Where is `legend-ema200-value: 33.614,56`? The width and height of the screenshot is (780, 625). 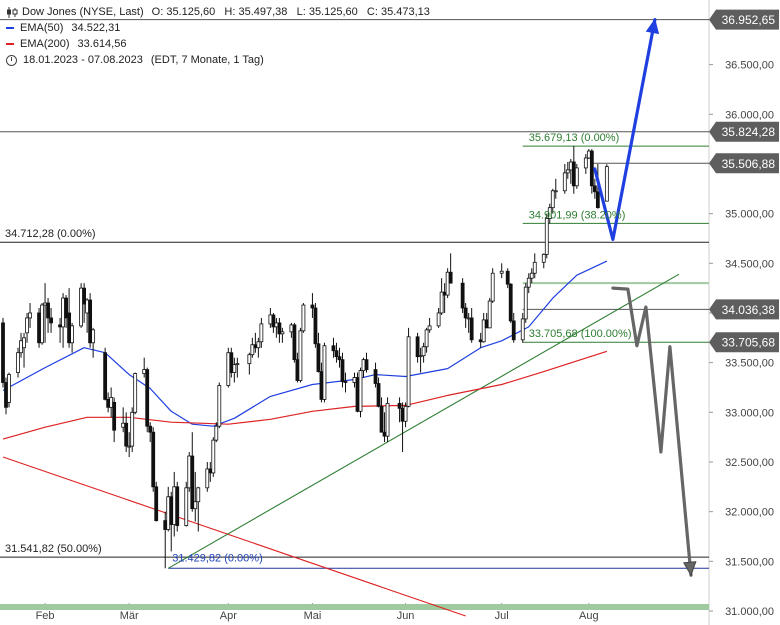
legend-ema200-value: 33.614,56 is located at coordinates (102, 44).